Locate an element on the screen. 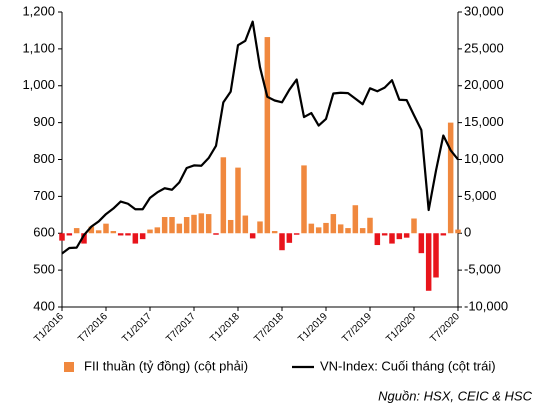 Image resolution: width=551 pixels, height=414 pixels. legend-label: VN-Index: Cuối tháng (cột trái) is located at coordinates (408, 365).